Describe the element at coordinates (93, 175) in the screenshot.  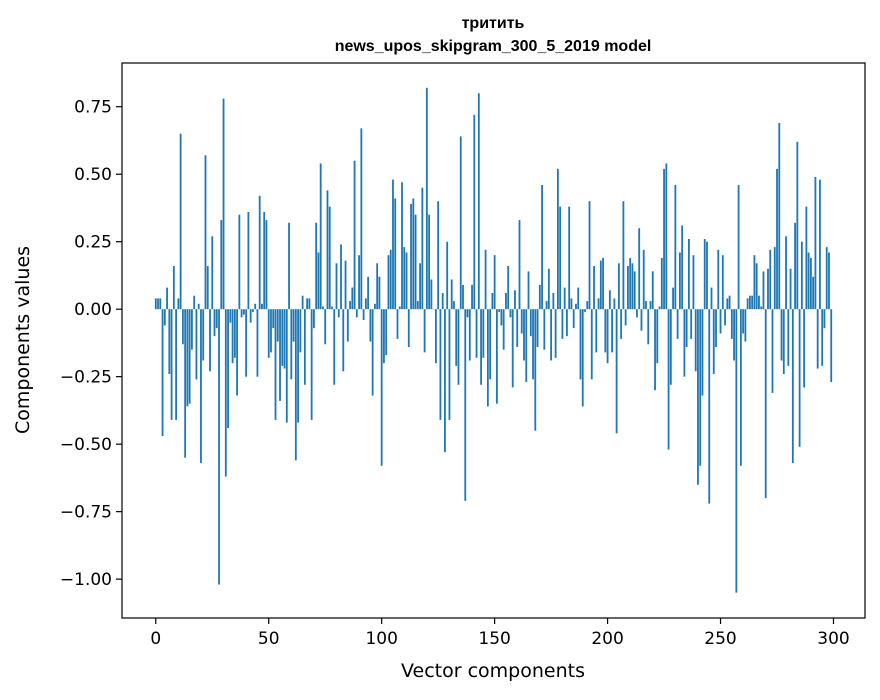
I see `y-tick-label: 0.50` at that location.